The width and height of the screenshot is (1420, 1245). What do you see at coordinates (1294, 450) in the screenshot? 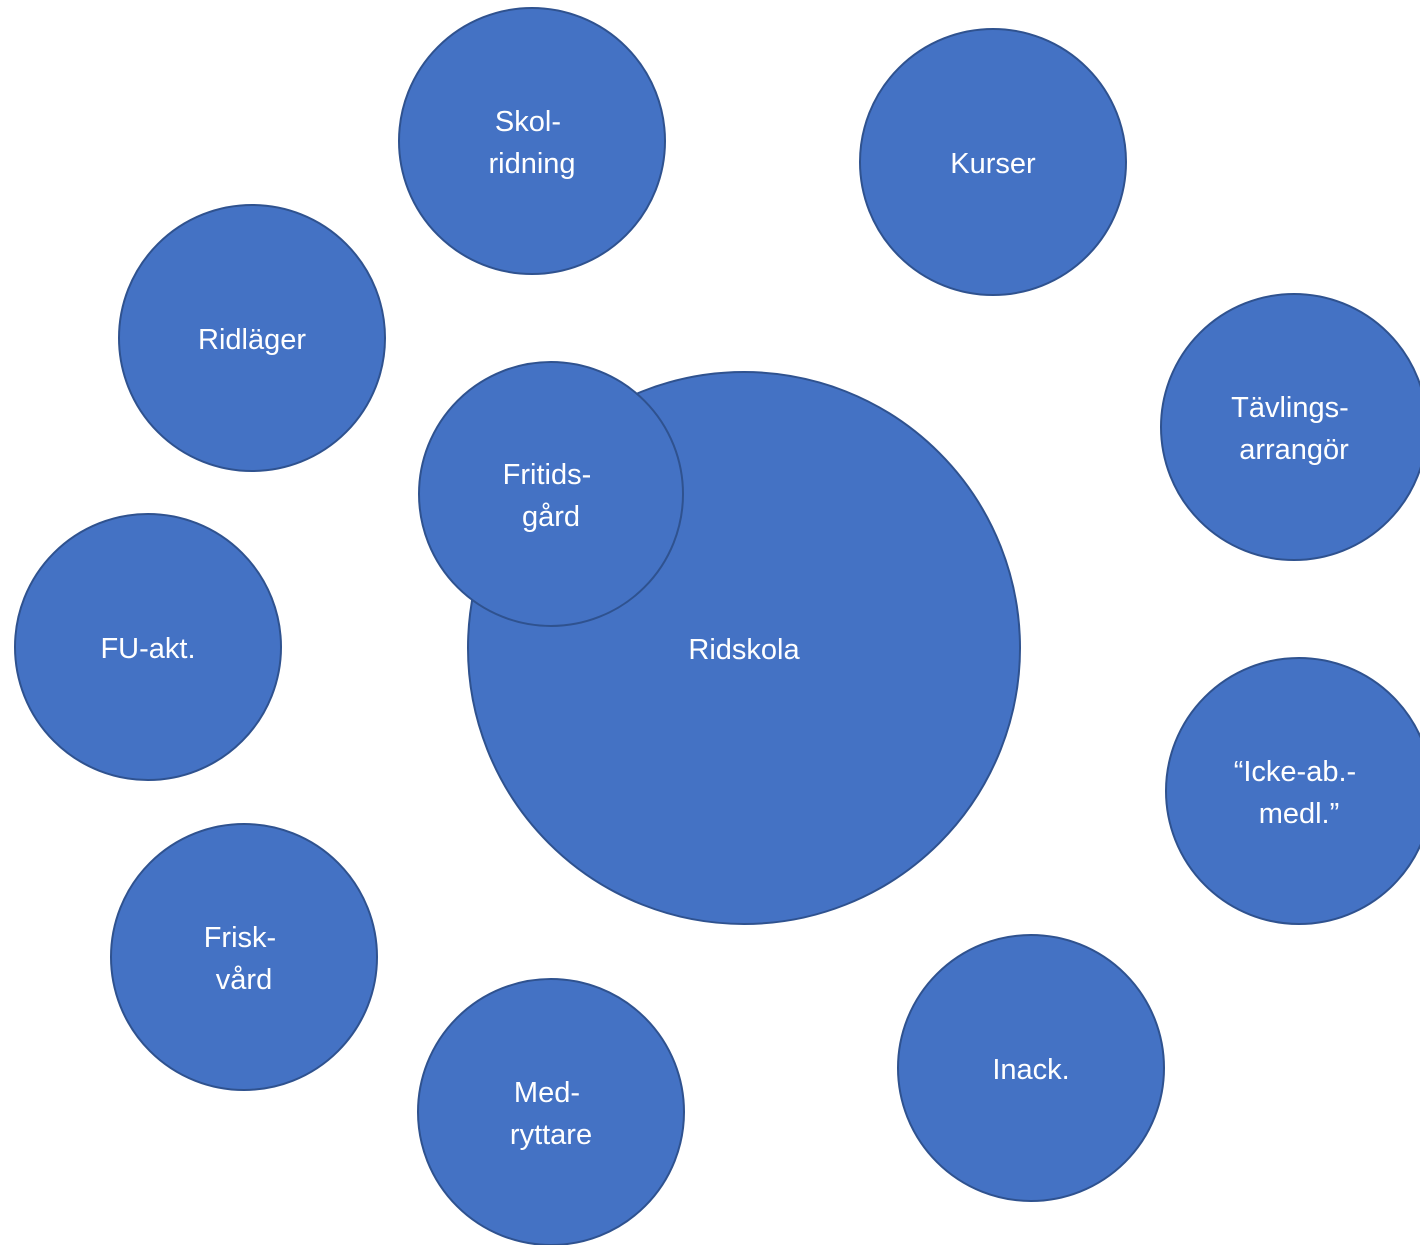
I see `node-tavlingsarrangor-label-line-2: arrangör` at bounding box center [1294, 450].